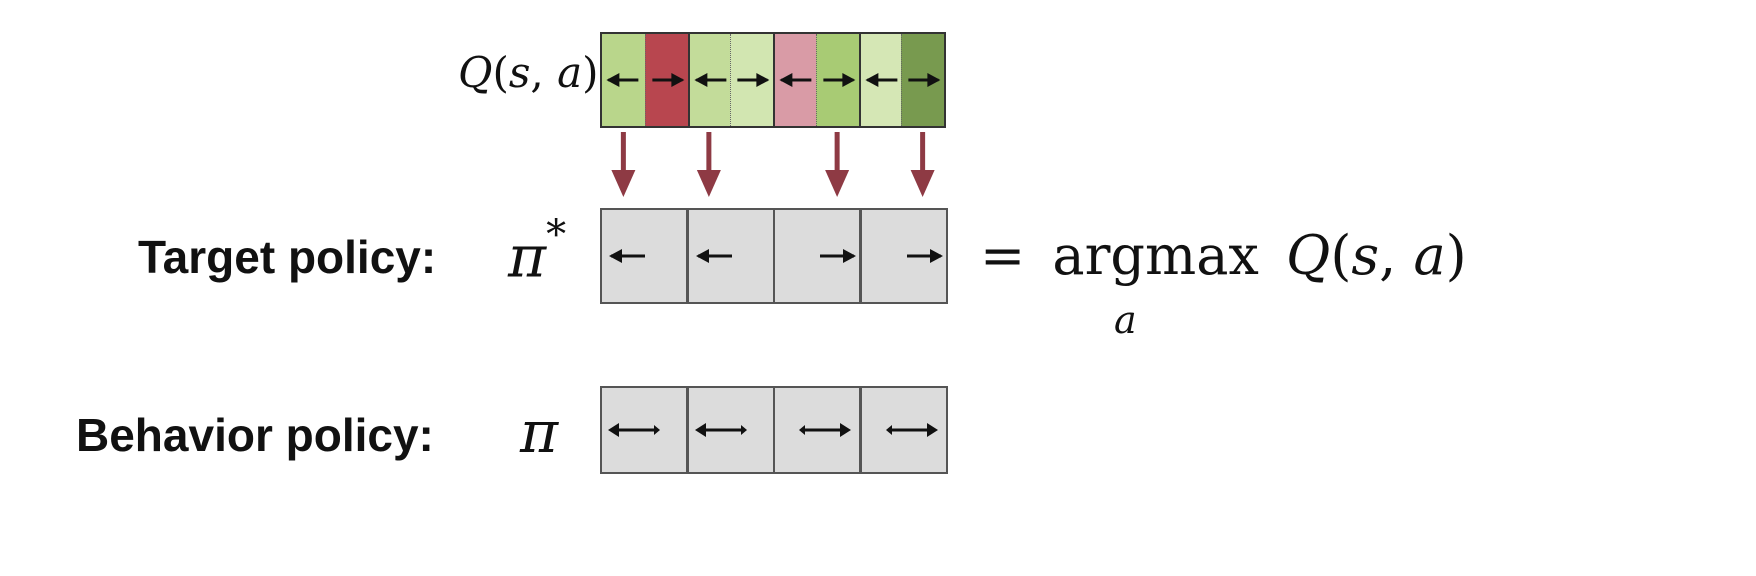  Describe the element at coordinates (544, 72) in the screenshot. I see `q-comma: ,` at that location.